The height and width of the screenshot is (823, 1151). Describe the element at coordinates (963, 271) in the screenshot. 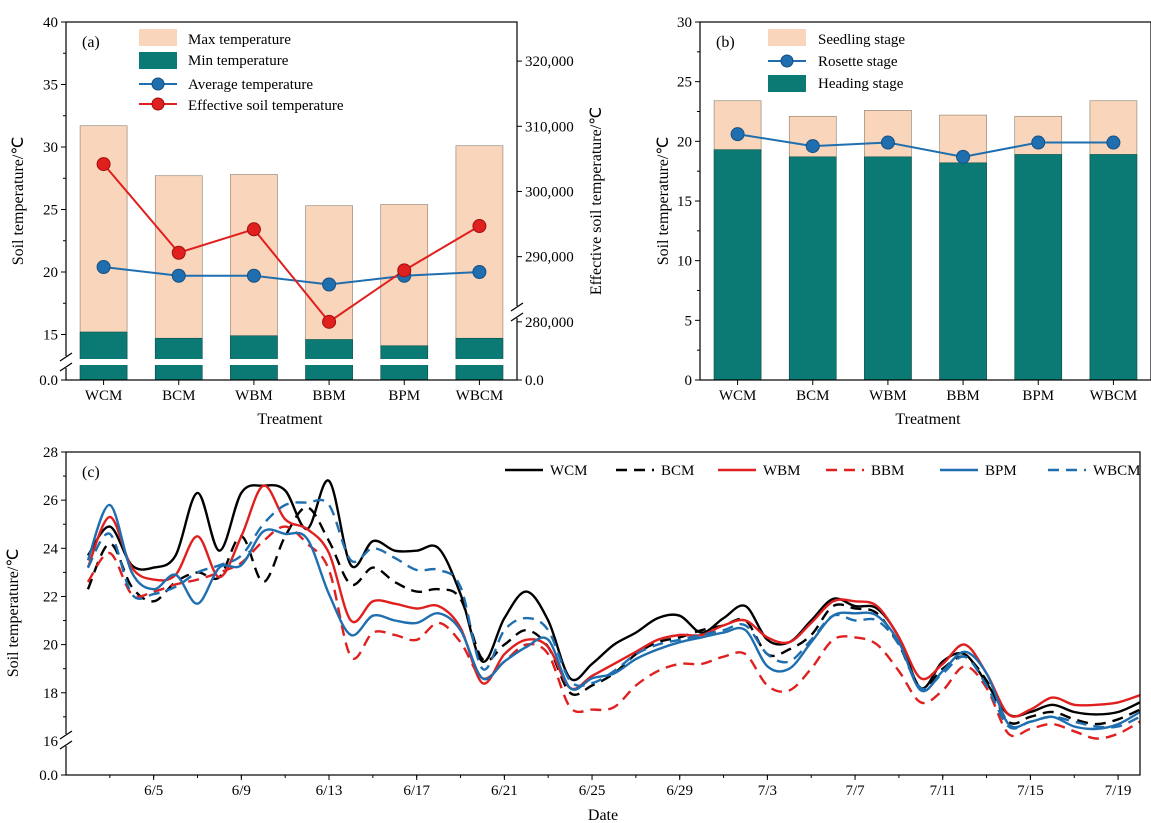

I see `bar-heading-BBM` at that location.